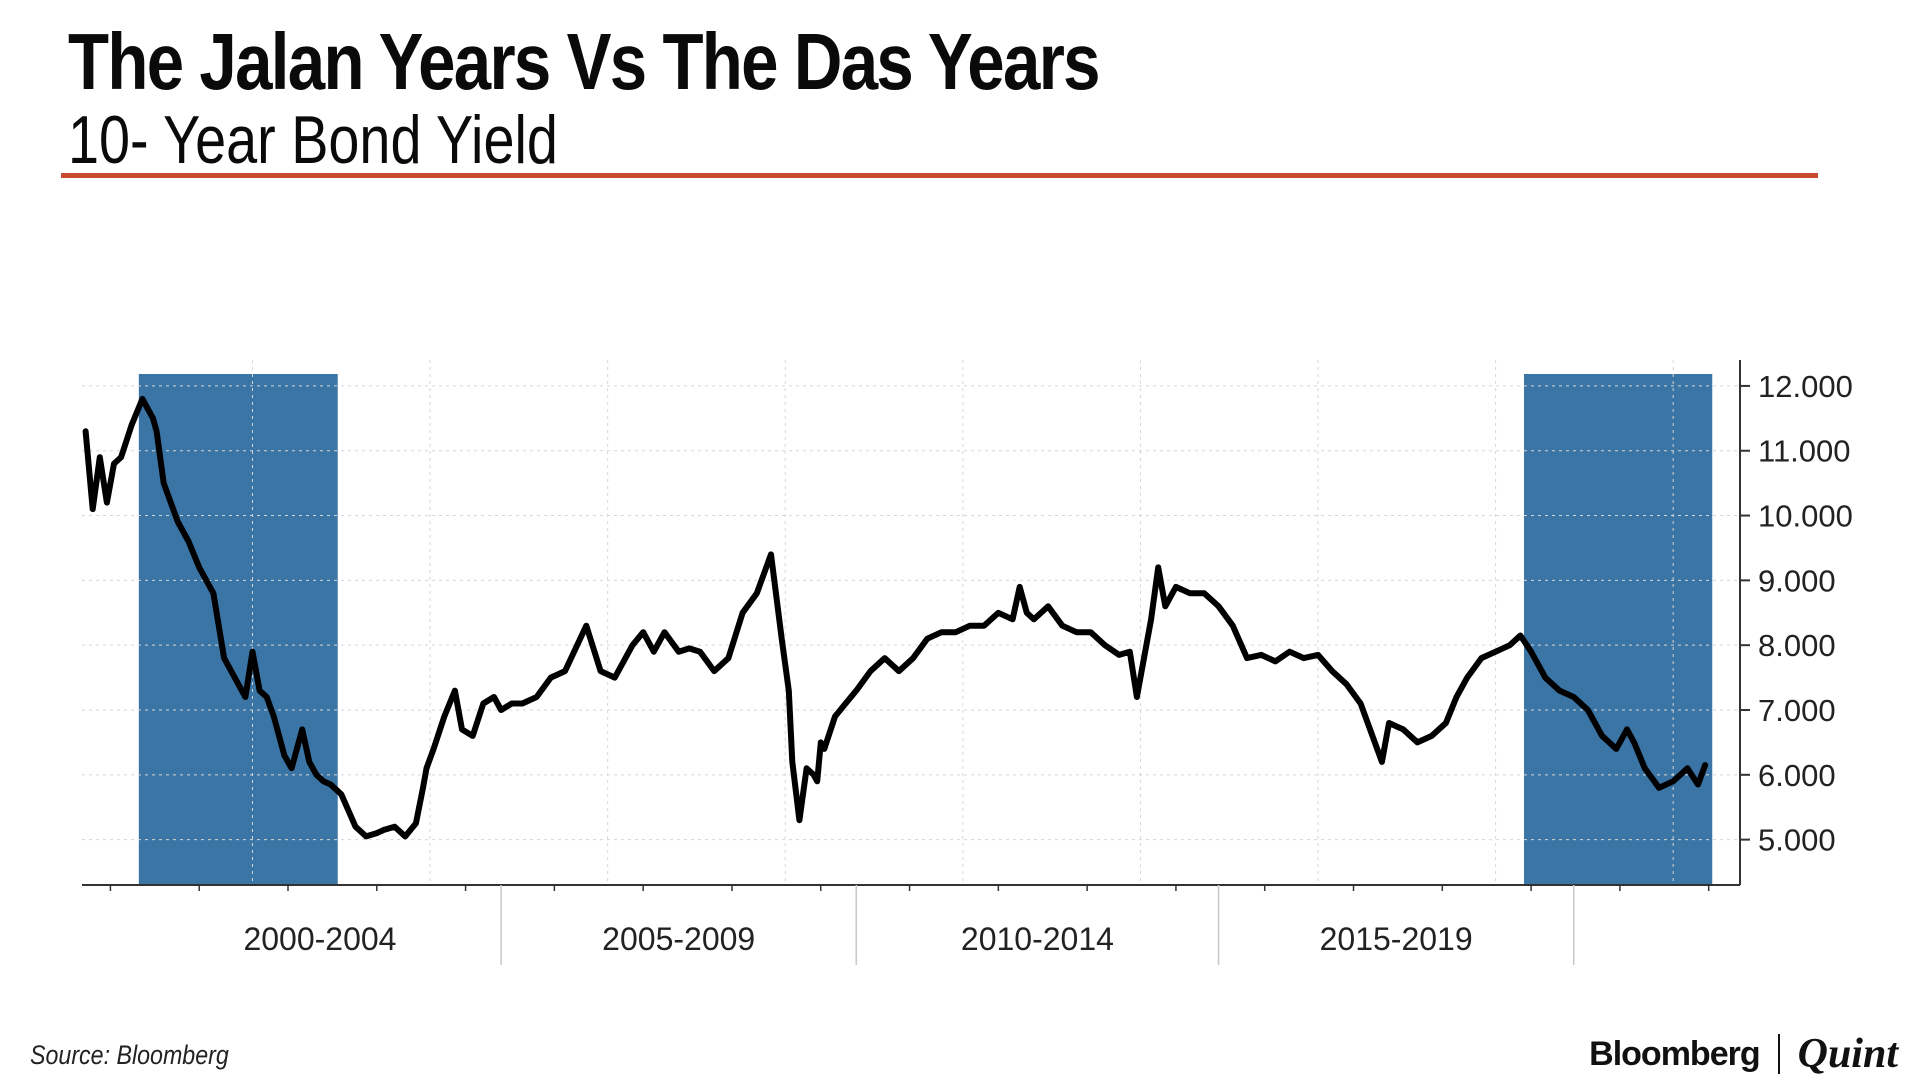 This screenshot has width=1920, height=1080. Describe the element at coordinates (1618, 629) in the screenshot. I see `highlight-region-das` at that location.